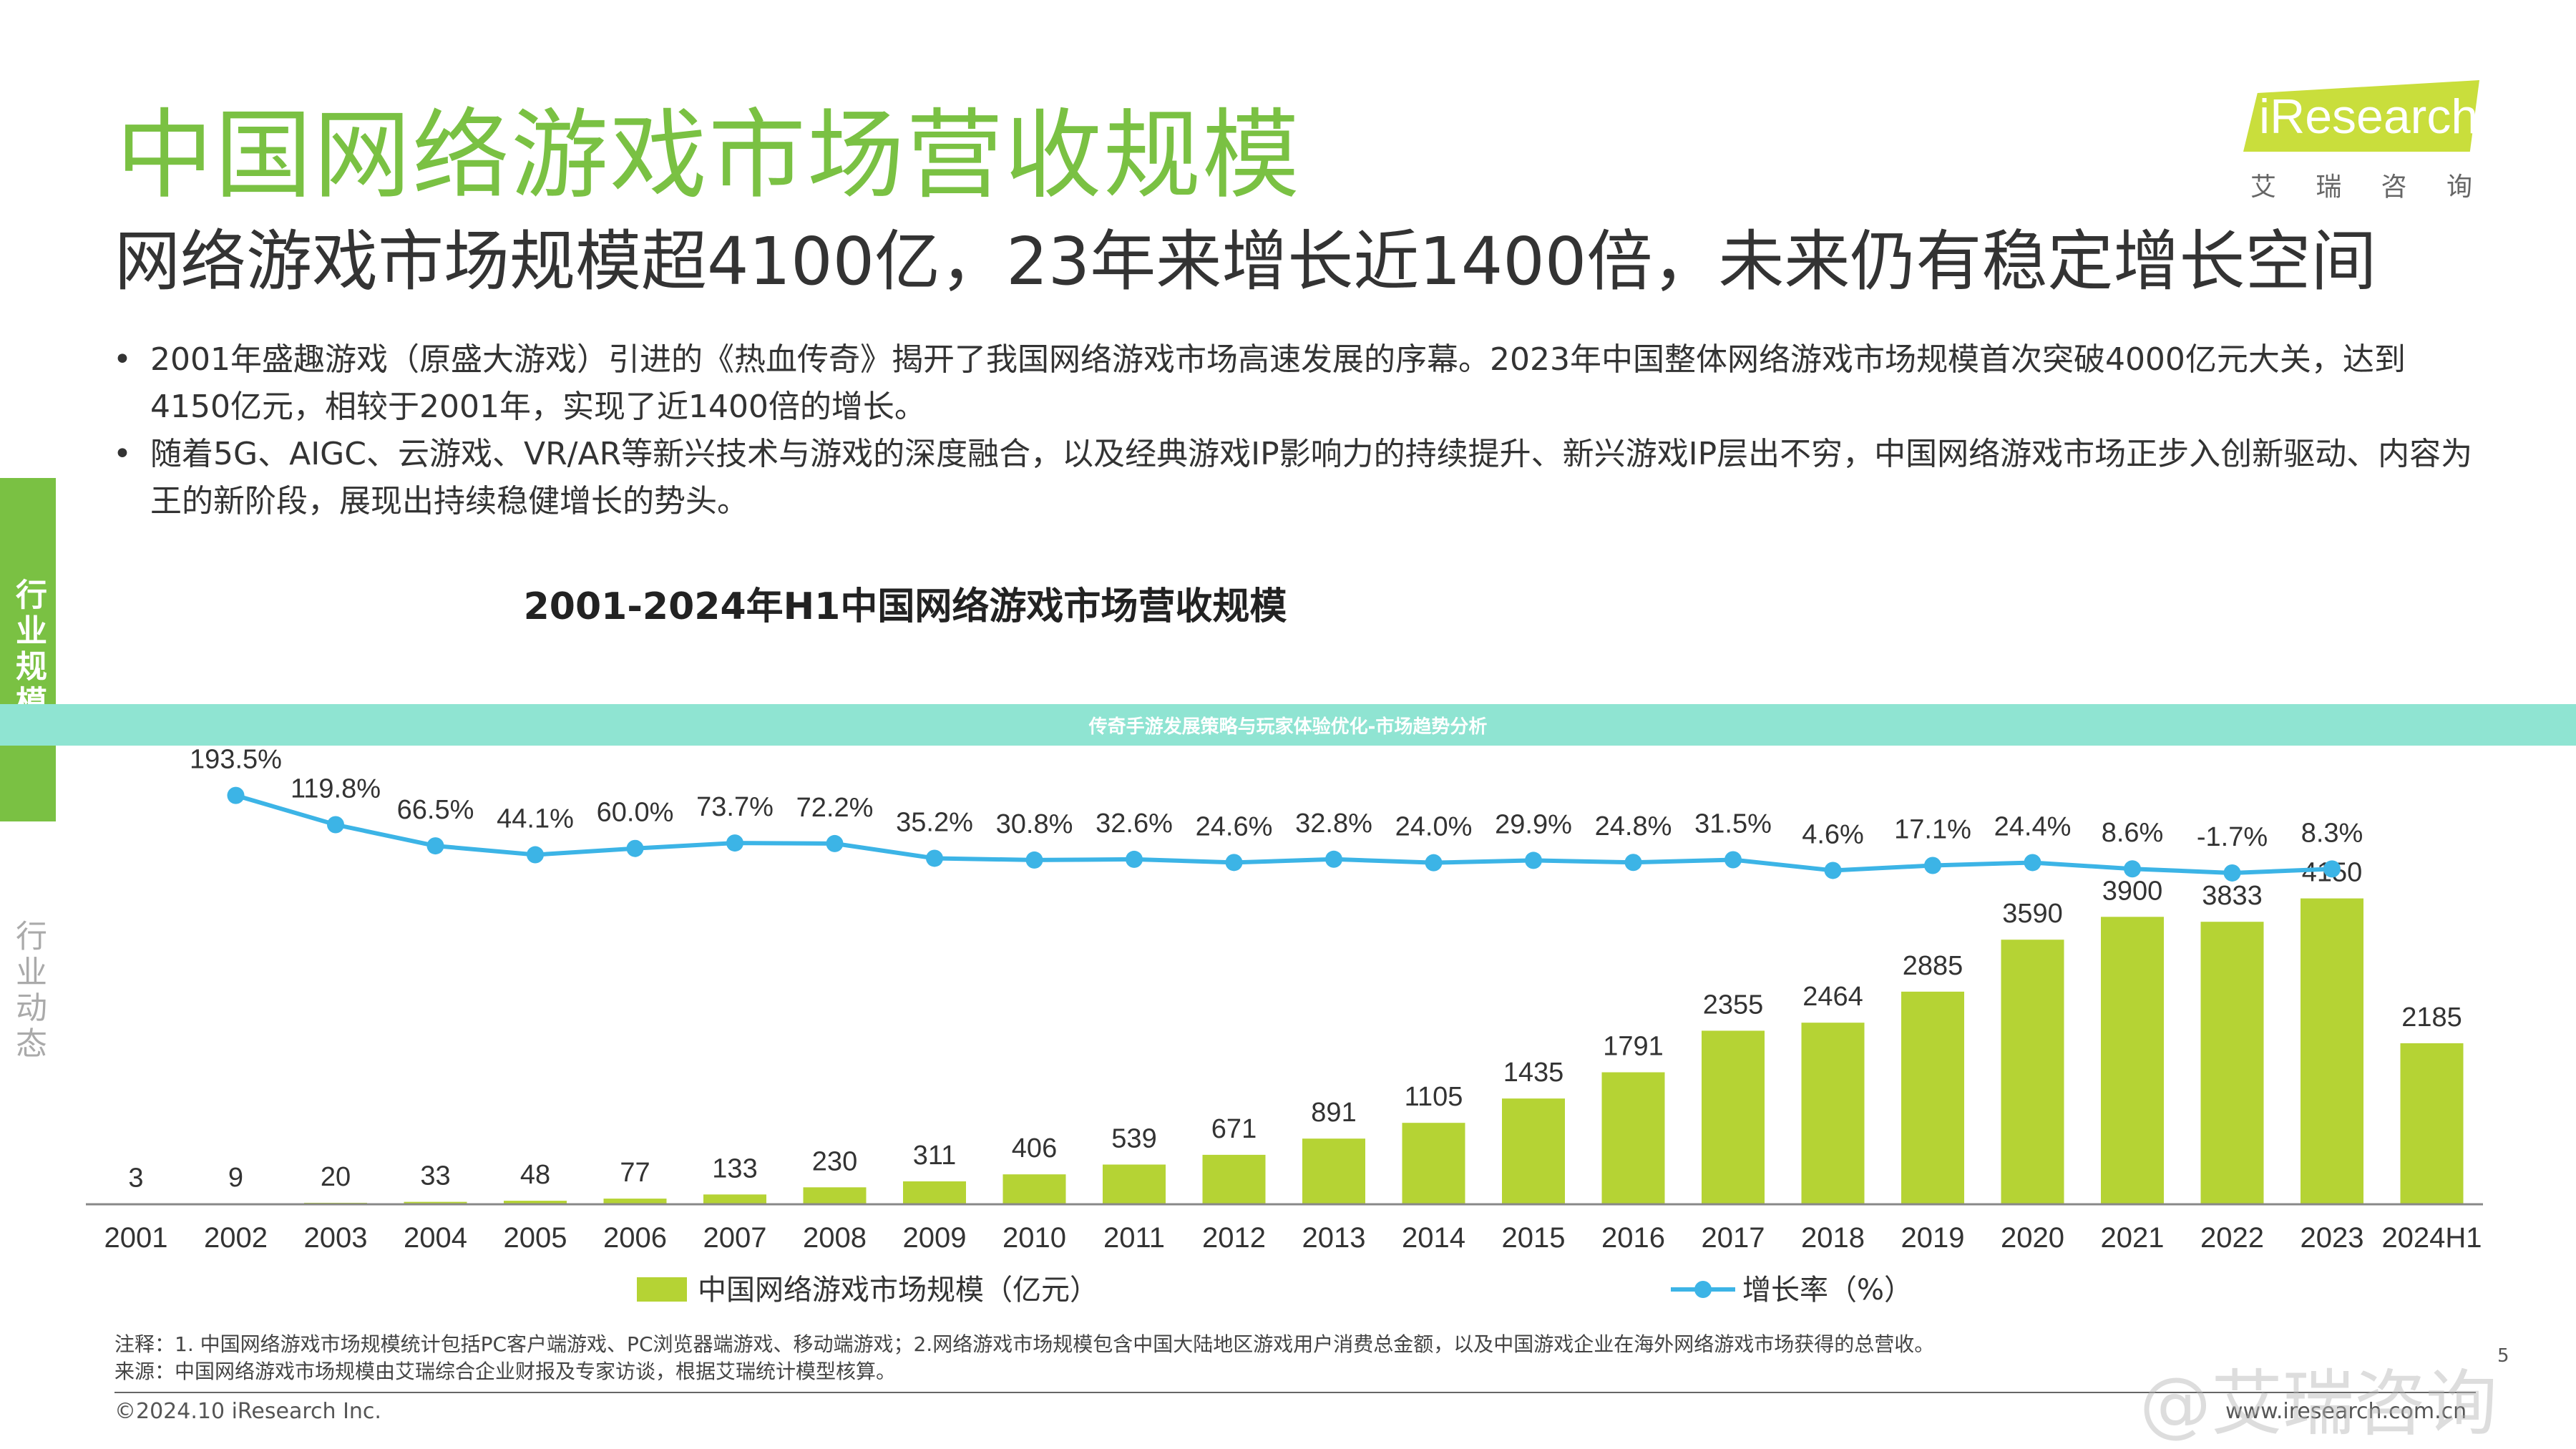 Image resolution: width=2576 pixels, height=1449 pixels. I want to click on logo-mark, so click(2361, 116).